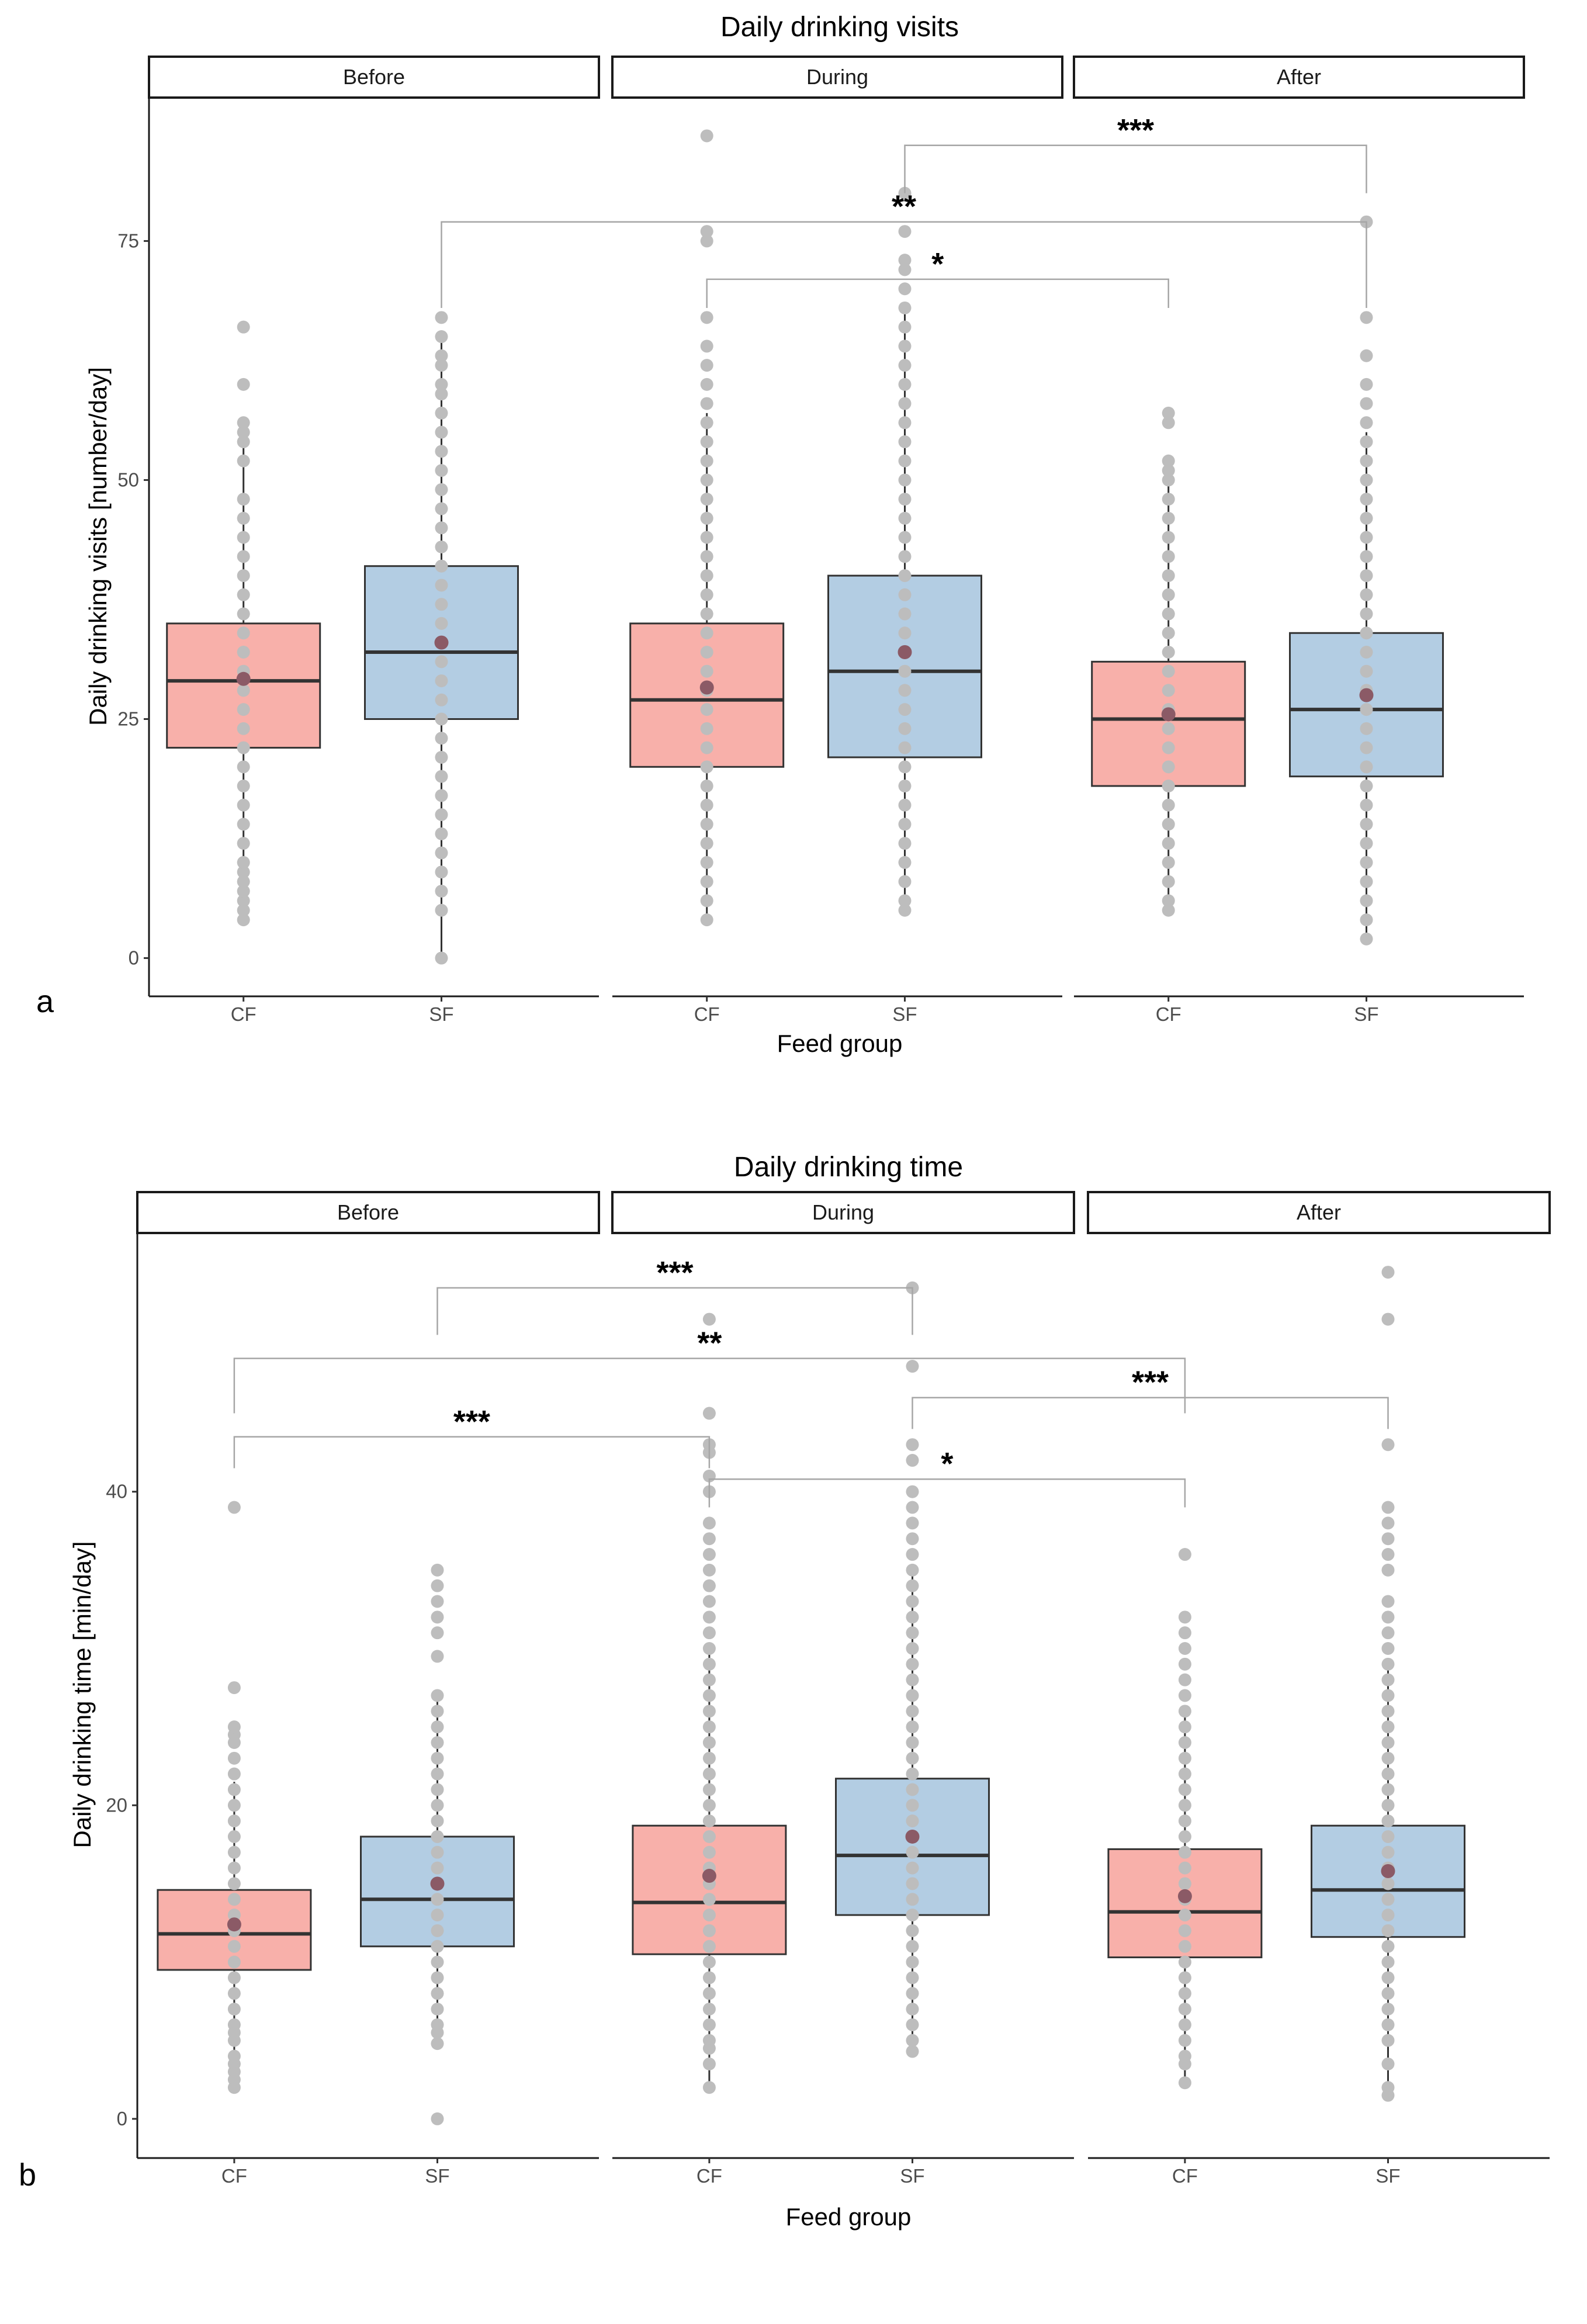 This screenshot has height=2324, width=1587. What do you see at coordinates (1168, 661) in the screenshot?
I see `box-after-cf` at bounding box center [1168, 661].